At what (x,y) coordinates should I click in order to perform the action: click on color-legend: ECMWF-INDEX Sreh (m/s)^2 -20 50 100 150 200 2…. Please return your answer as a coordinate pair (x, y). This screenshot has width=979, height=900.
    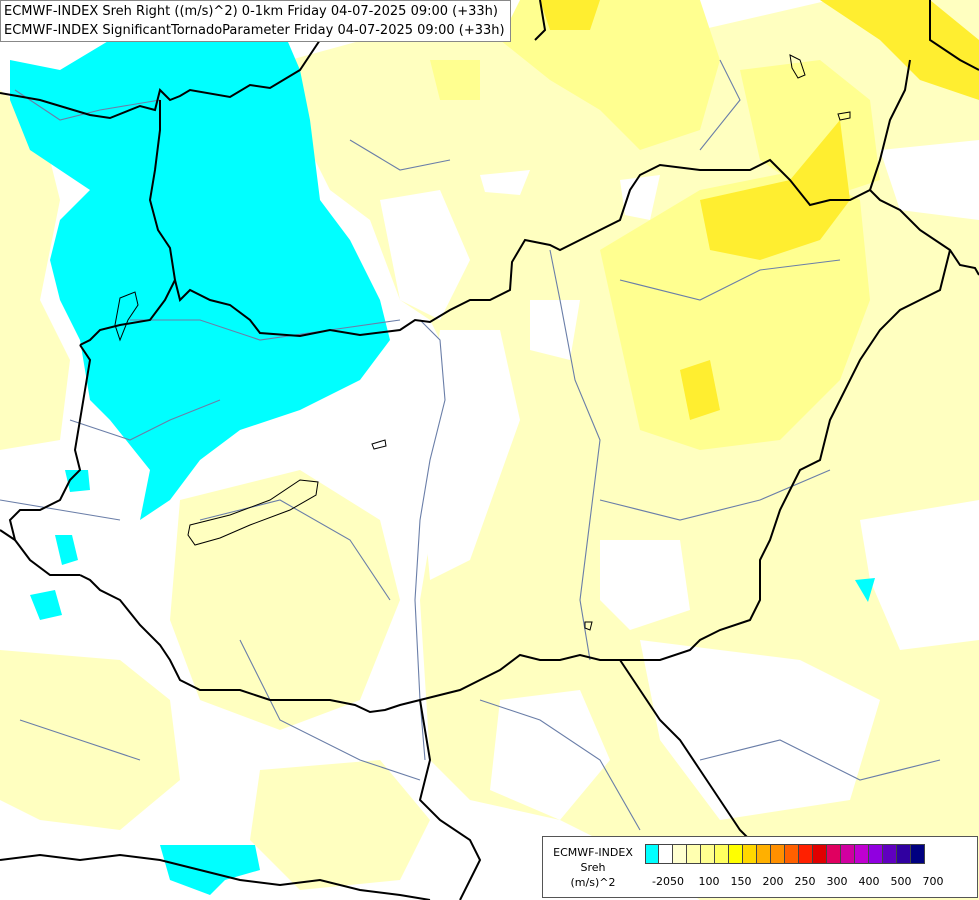
    Looking at the image, I should click on (760, 867).